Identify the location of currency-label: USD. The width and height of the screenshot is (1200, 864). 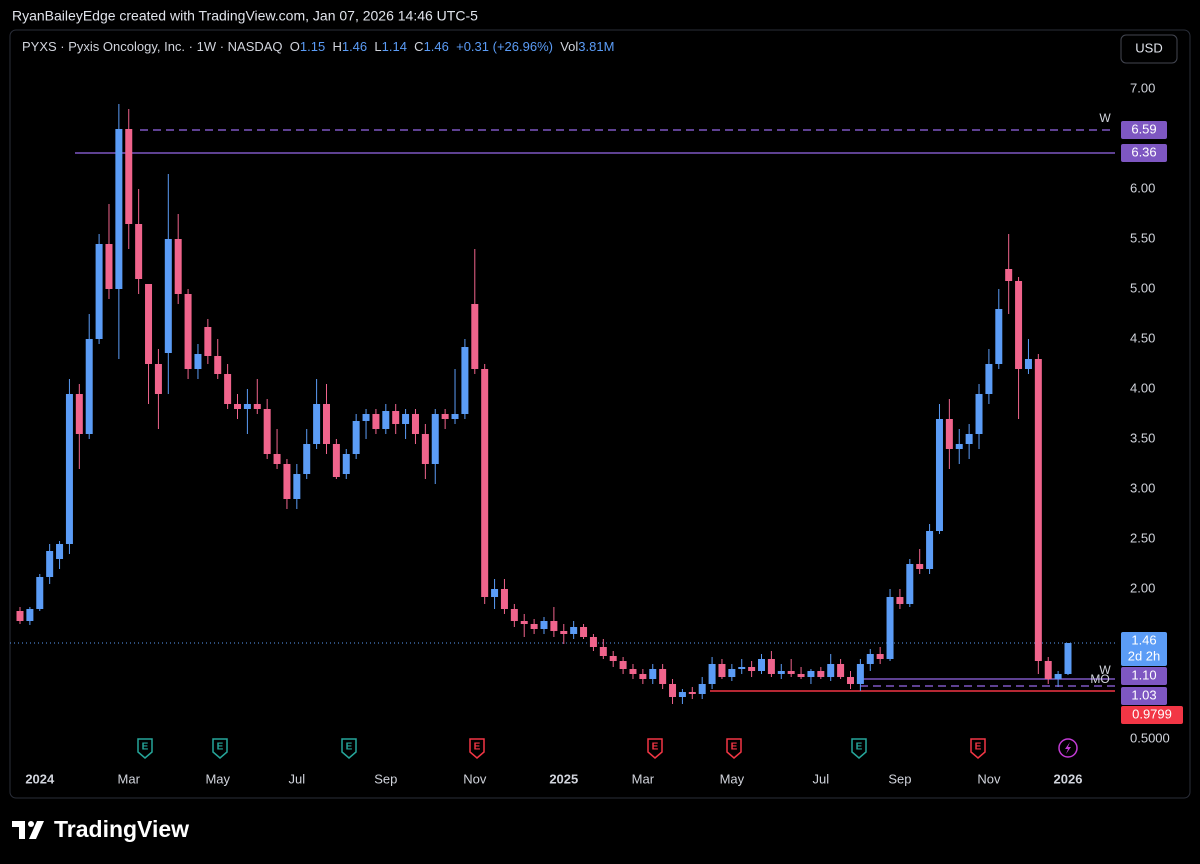
(1148, 47).